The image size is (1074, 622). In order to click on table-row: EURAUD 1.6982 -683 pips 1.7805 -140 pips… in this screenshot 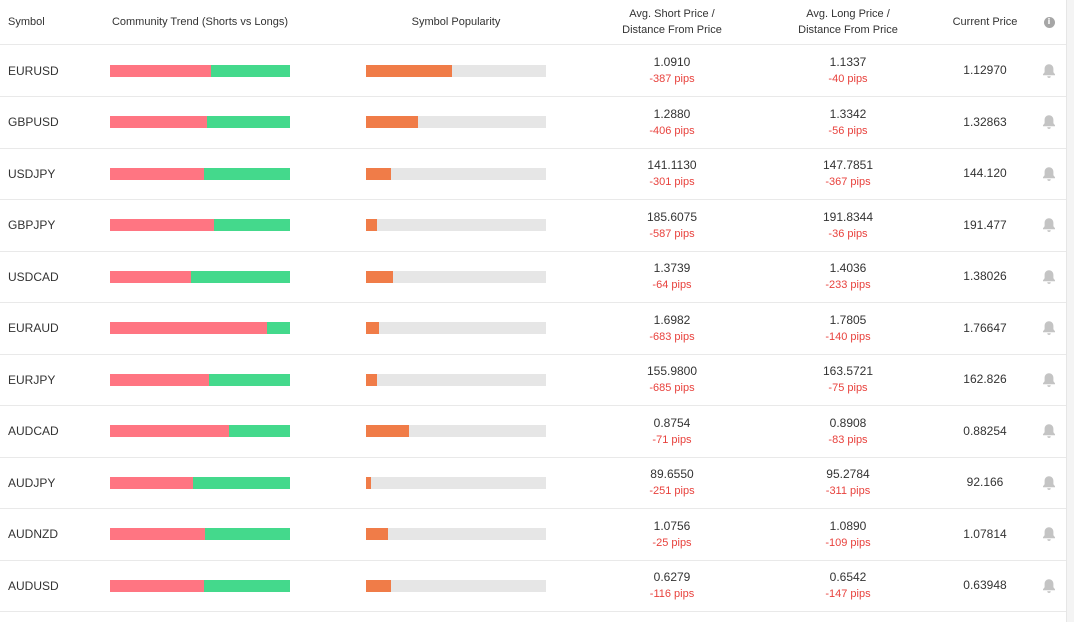, I will do `click(533, 329)`.